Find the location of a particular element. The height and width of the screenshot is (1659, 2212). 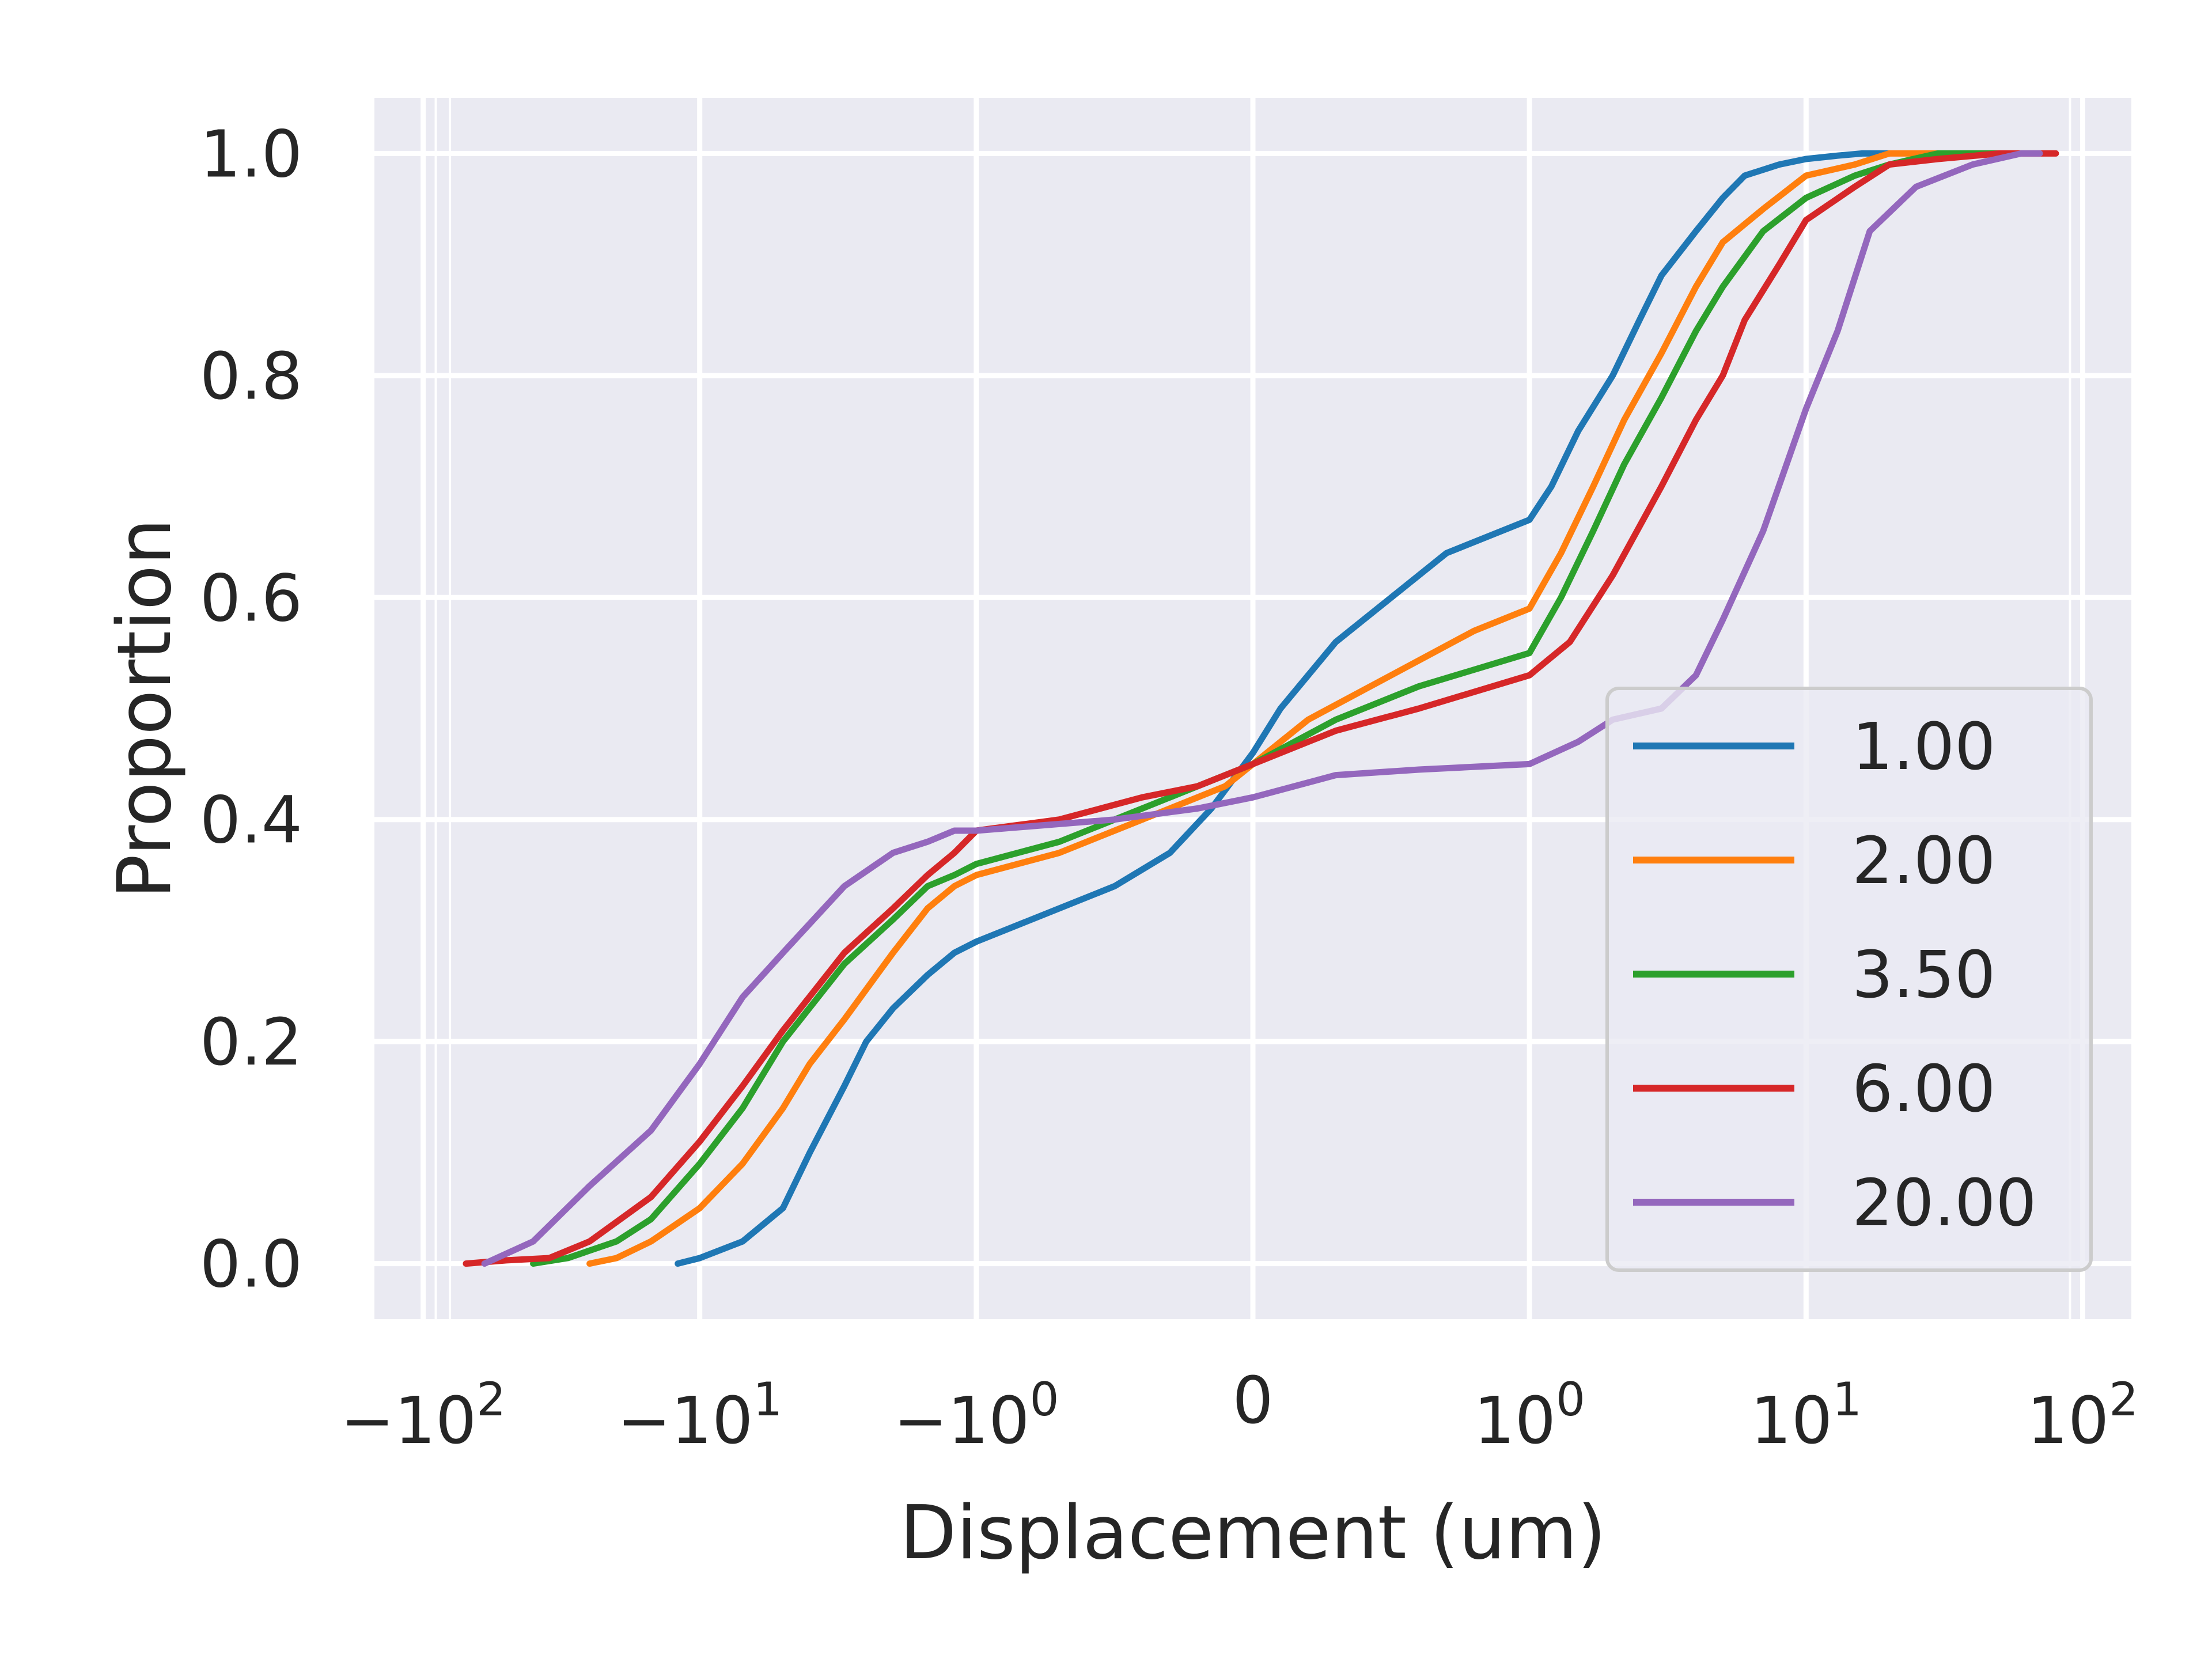

legend-entry: 3.50 is located at coordinates (1814, 975).